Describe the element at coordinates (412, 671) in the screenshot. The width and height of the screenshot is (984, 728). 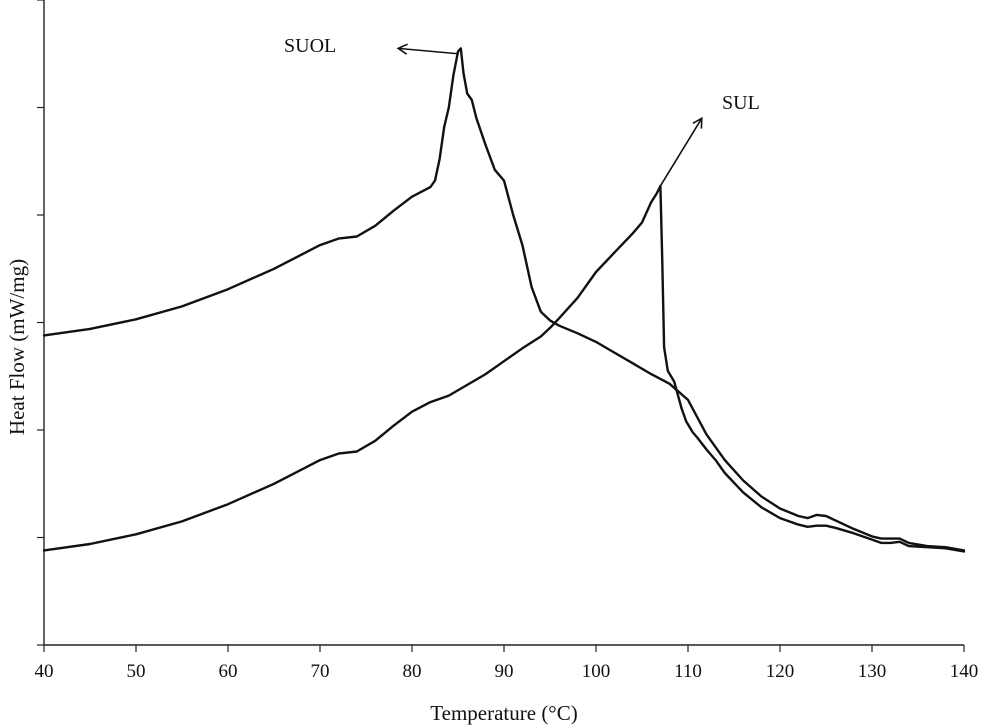
I see `x-tick-label-80: 80` at that location.